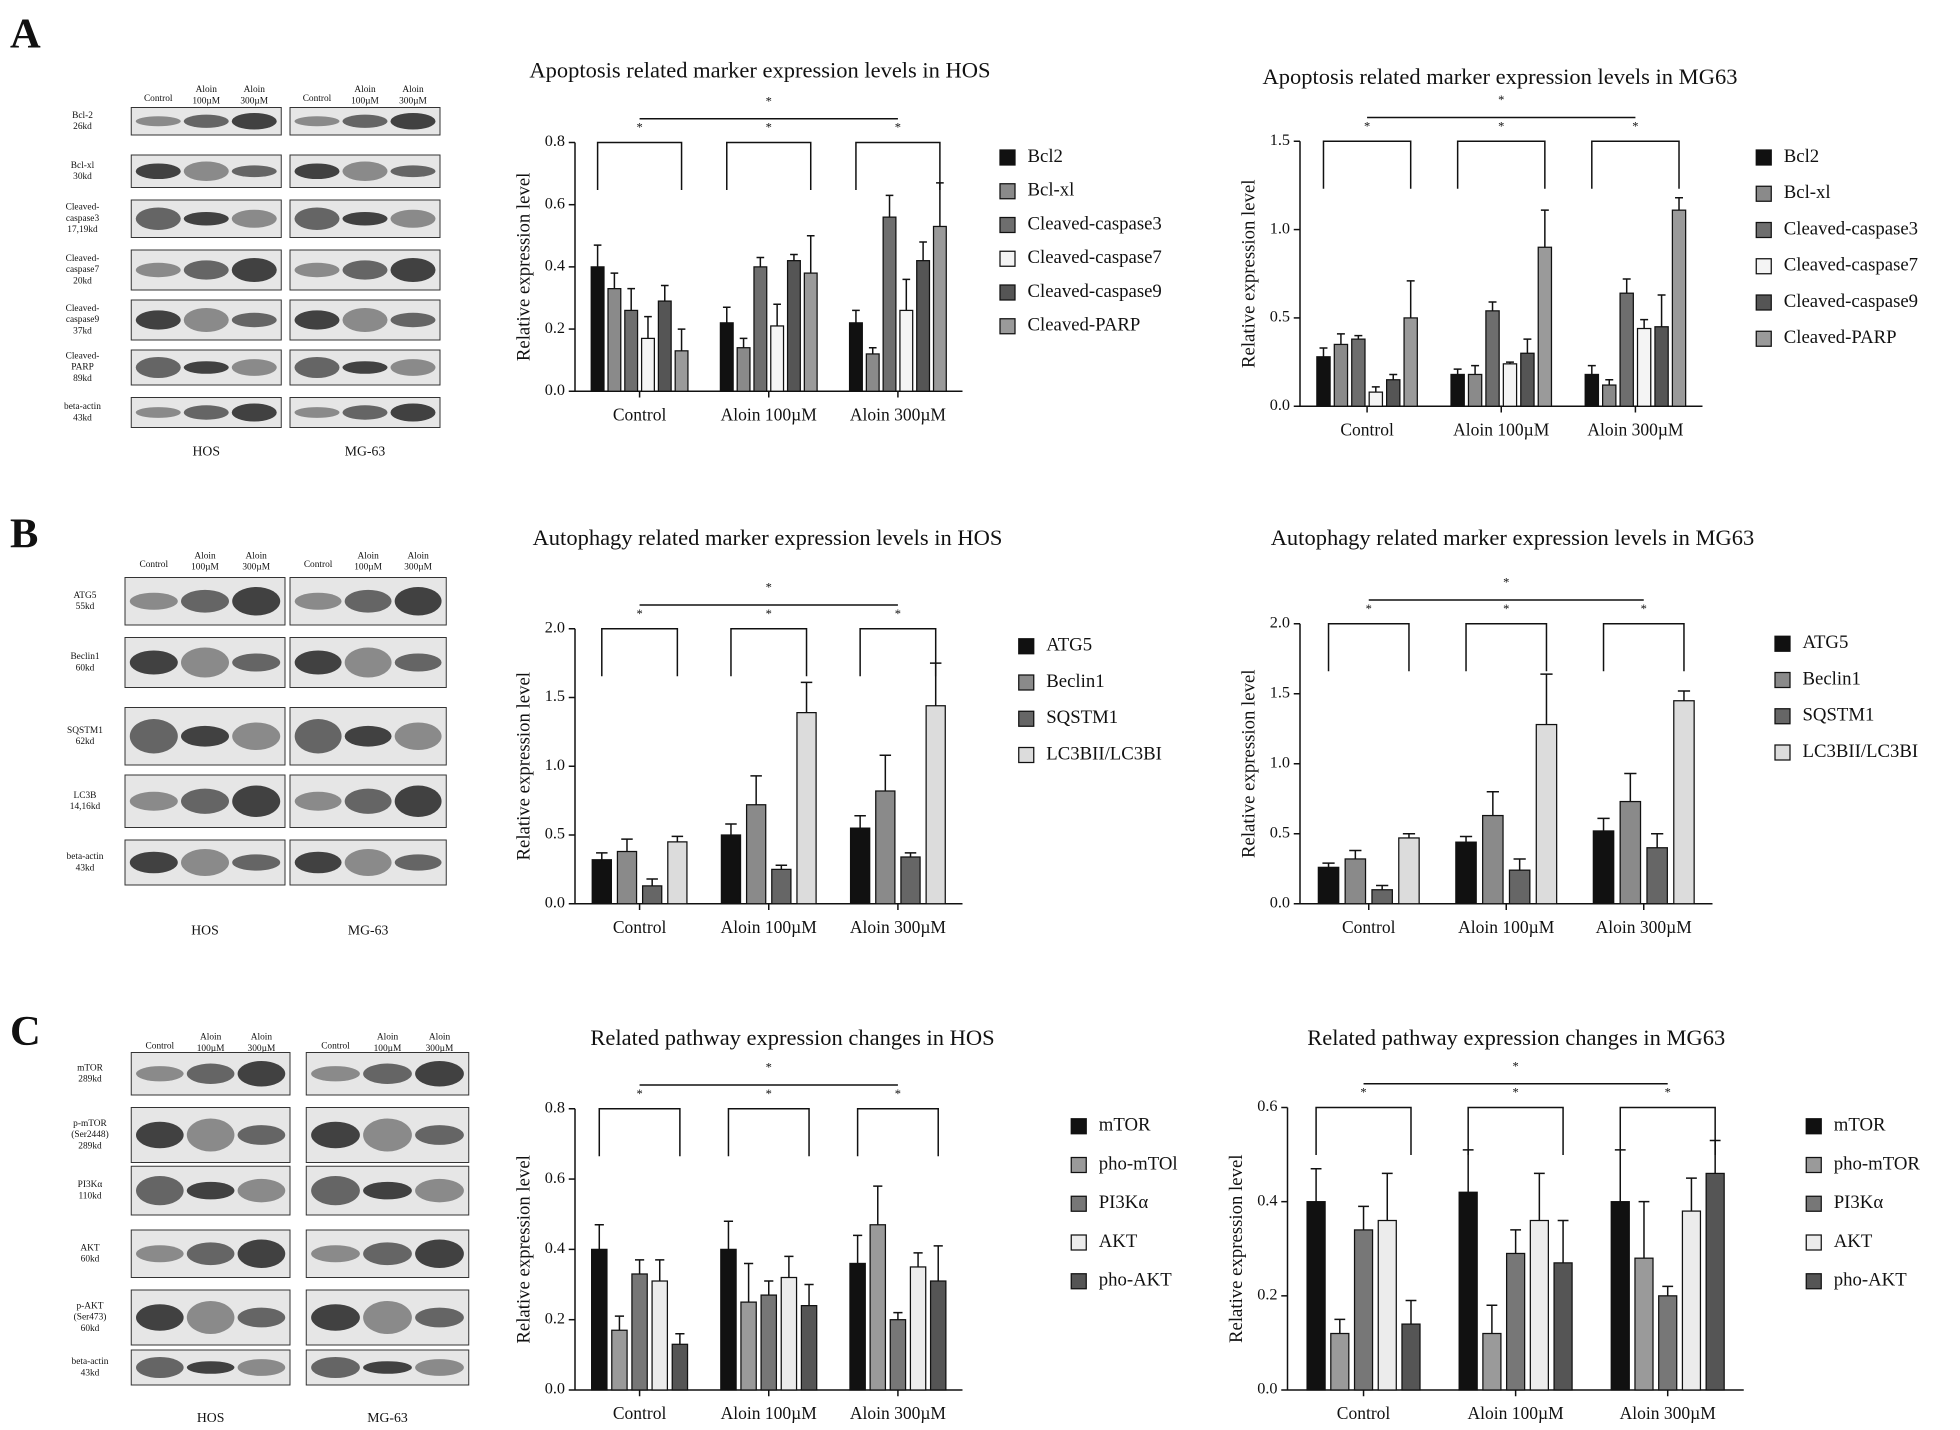 This screenshot has width=1960, height=1430. I want to click on x-tick-label: Control, so click(640, 927).